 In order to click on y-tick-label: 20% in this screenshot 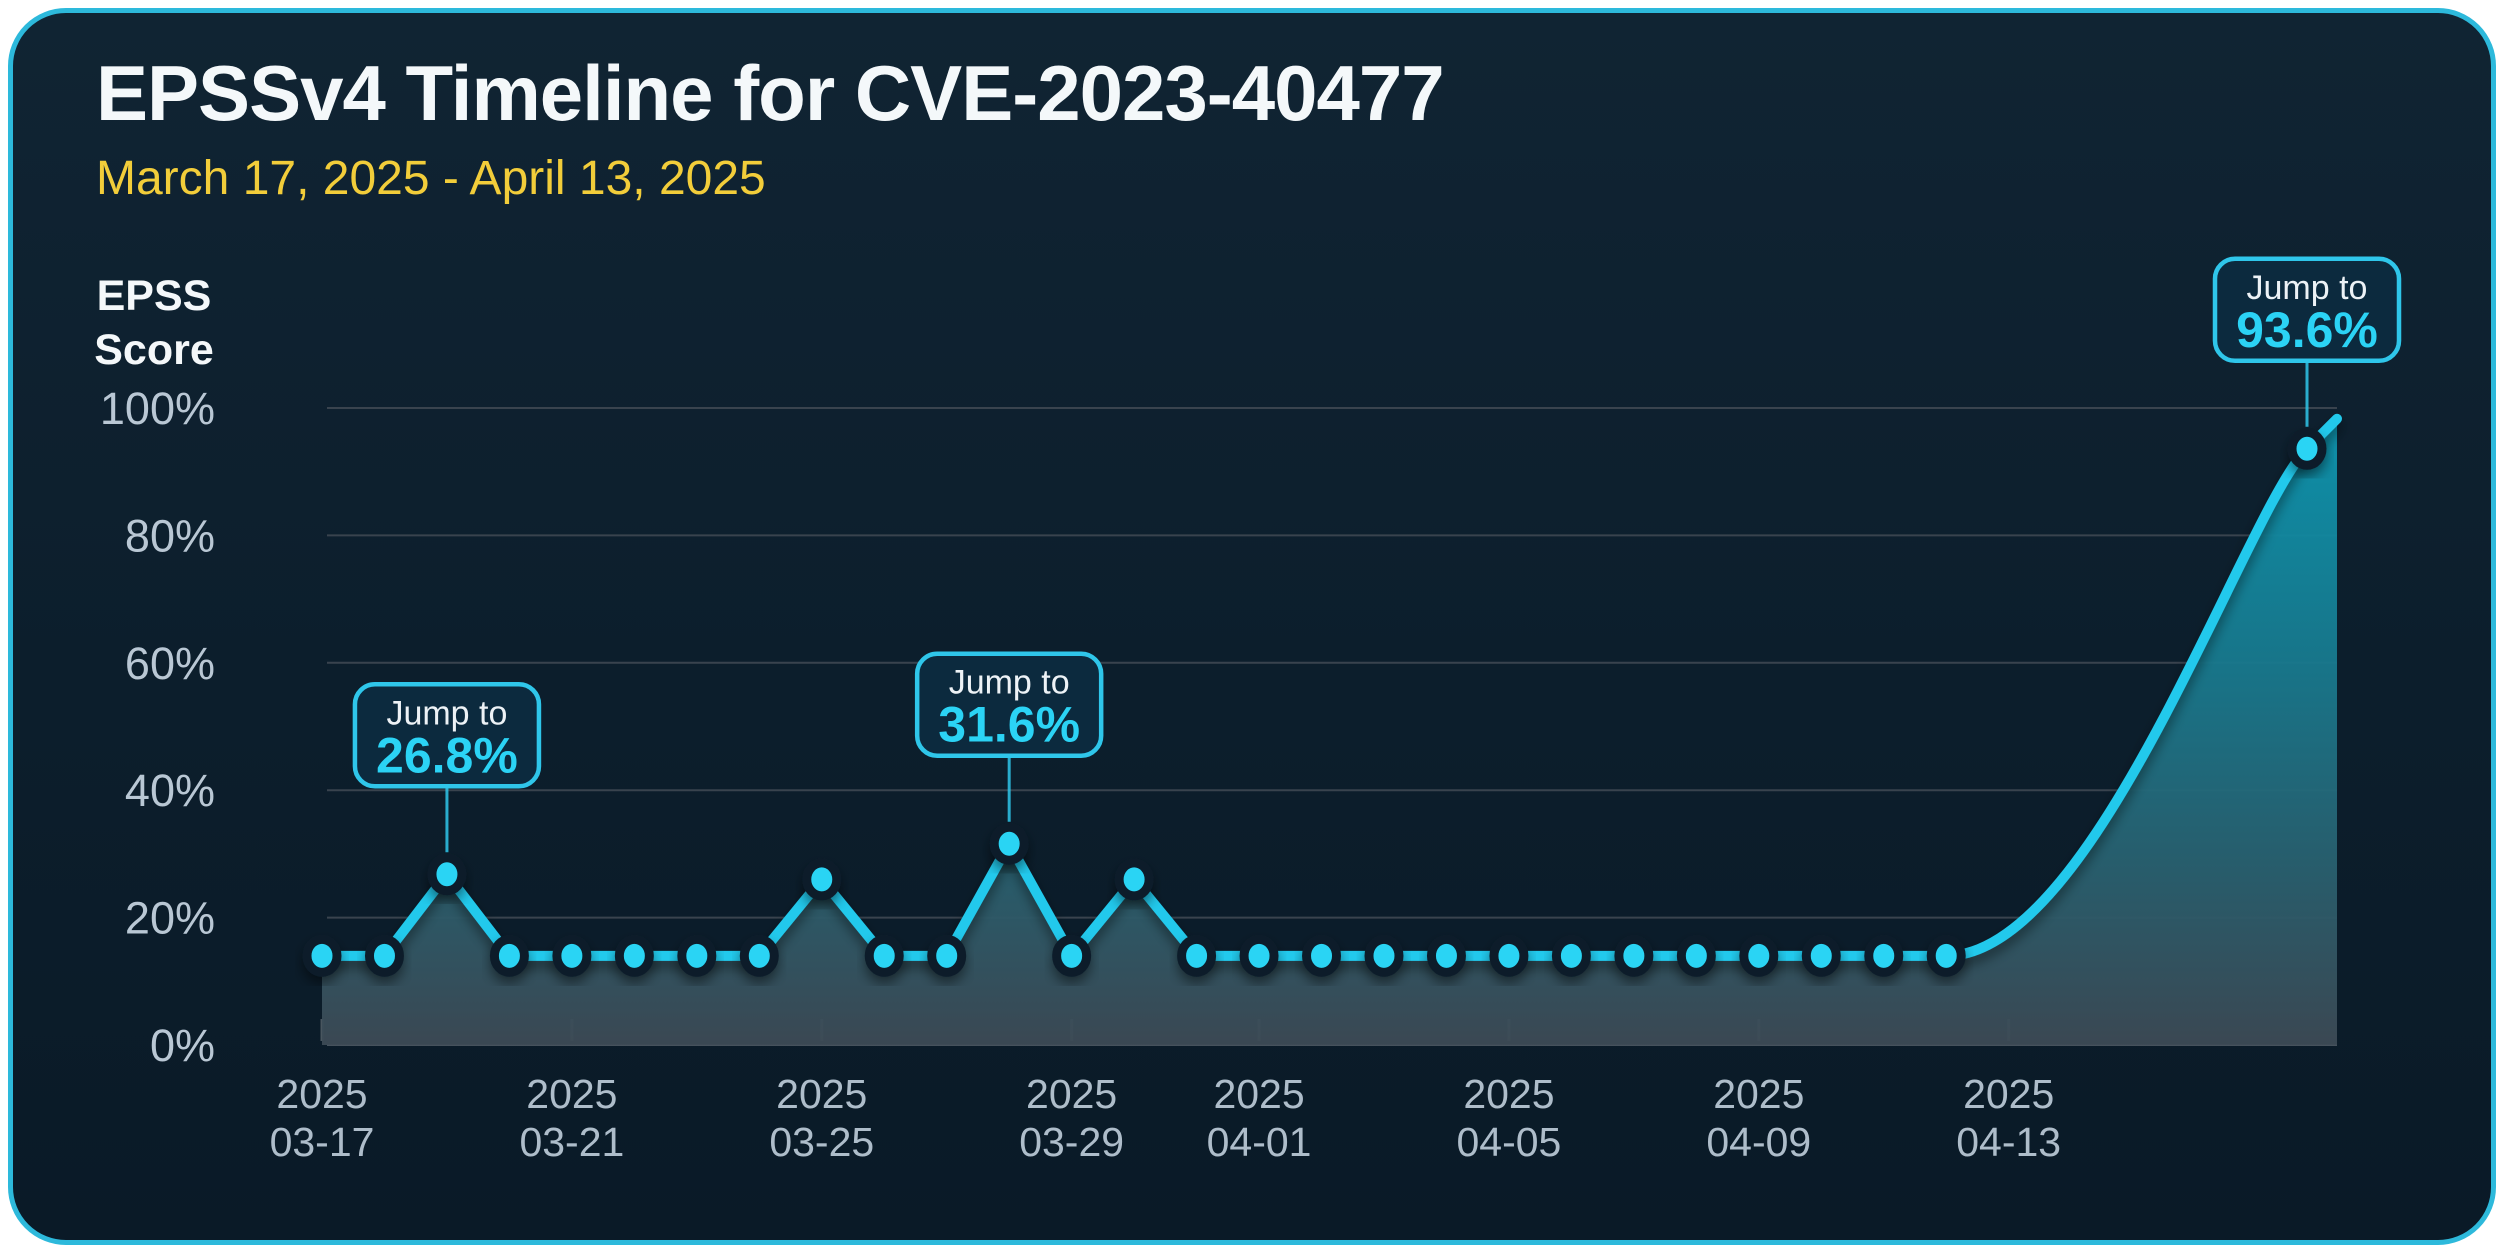, I will do `click(170, 918)`.